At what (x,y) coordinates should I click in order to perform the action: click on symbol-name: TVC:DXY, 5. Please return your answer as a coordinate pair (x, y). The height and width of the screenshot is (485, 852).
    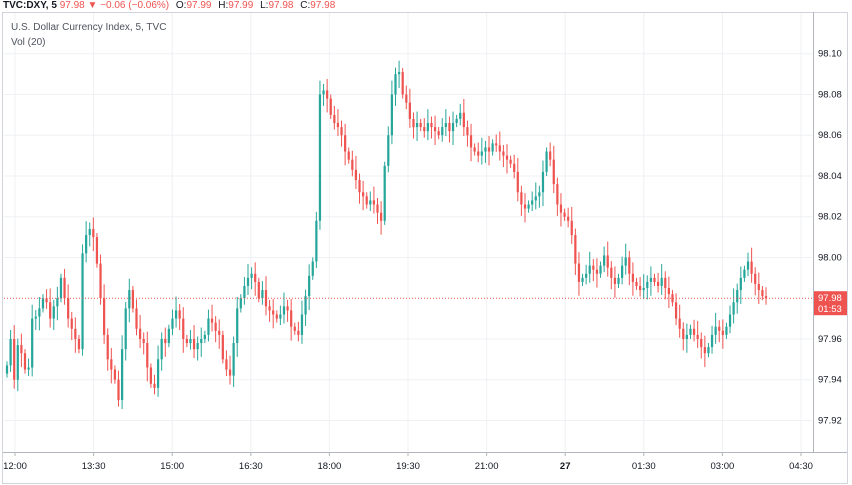
    Looking at the image, I should click on (30, 5).